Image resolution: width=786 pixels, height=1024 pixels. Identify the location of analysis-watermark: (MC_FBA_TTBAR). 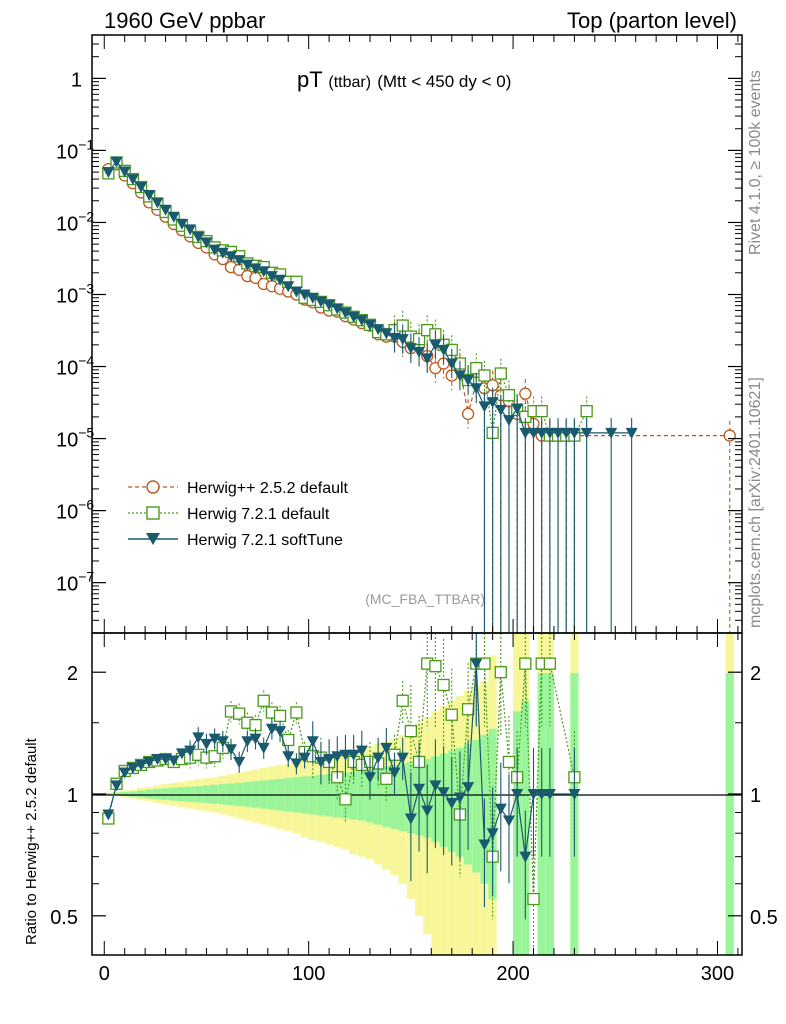
(425, 599).